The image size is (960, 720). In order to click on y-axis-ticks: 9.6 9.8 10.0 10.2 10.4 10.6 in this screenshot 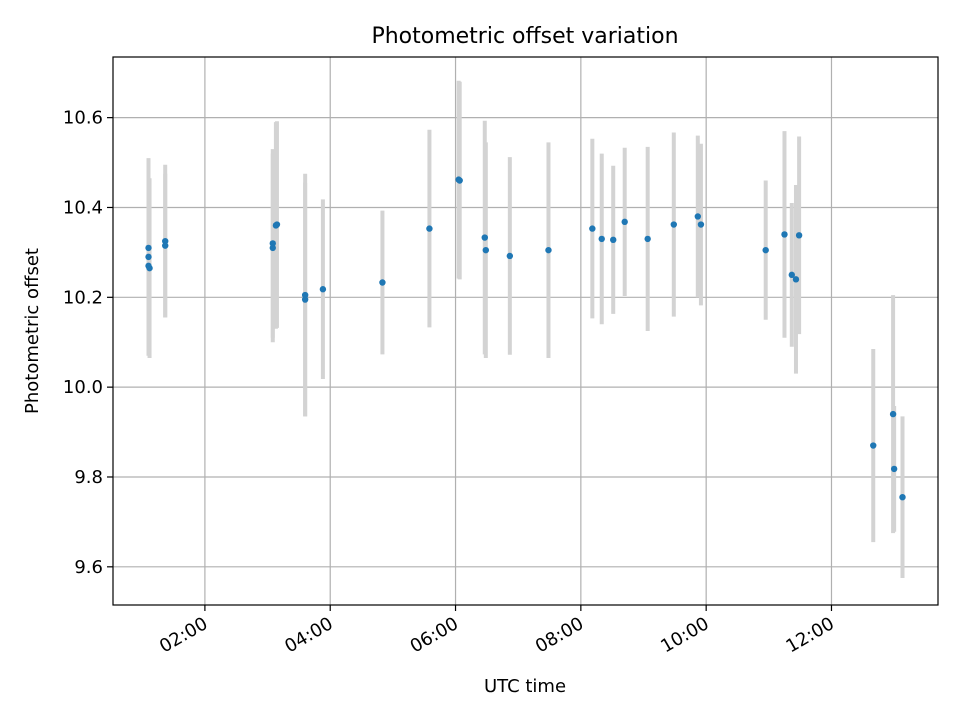, I will do `click(88, 343)`.